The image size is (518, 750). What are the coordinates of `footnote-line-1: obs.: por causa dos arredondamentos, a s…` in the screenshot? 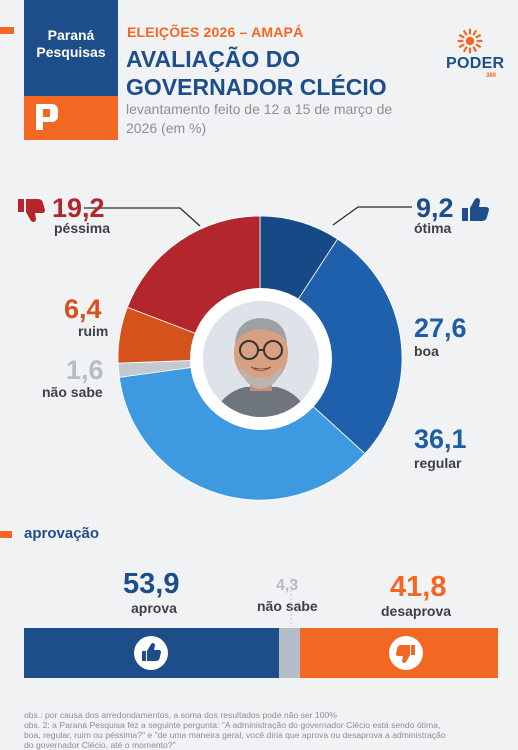 It's located at (180, 715).